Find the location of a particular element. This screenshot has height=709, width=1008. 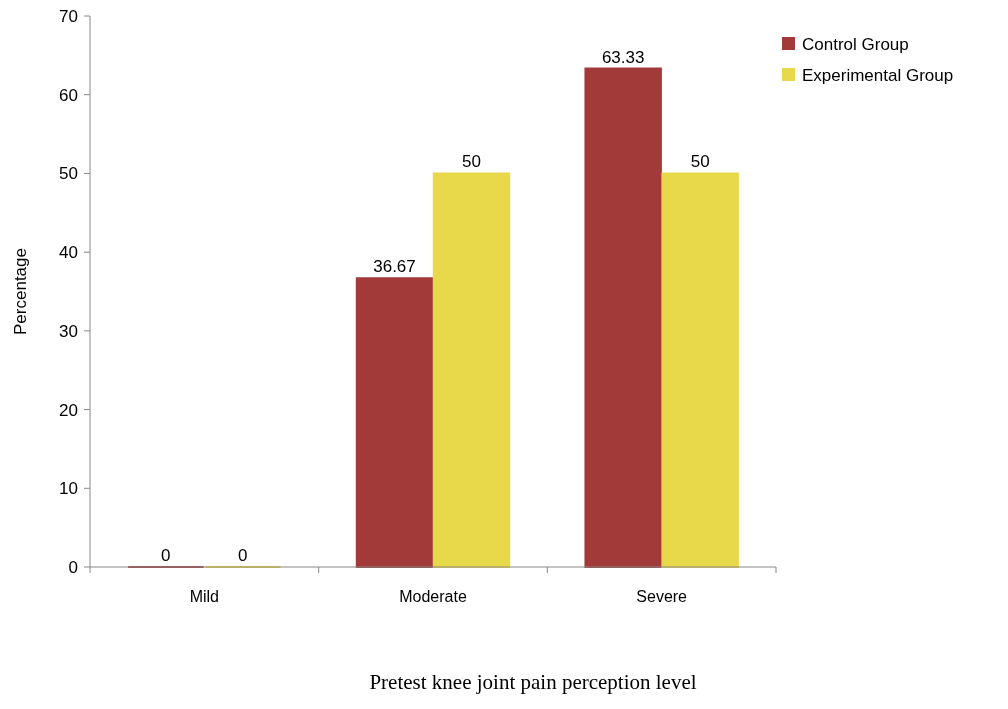

x-tick-label: Mild is located at coordinates (204, 596).